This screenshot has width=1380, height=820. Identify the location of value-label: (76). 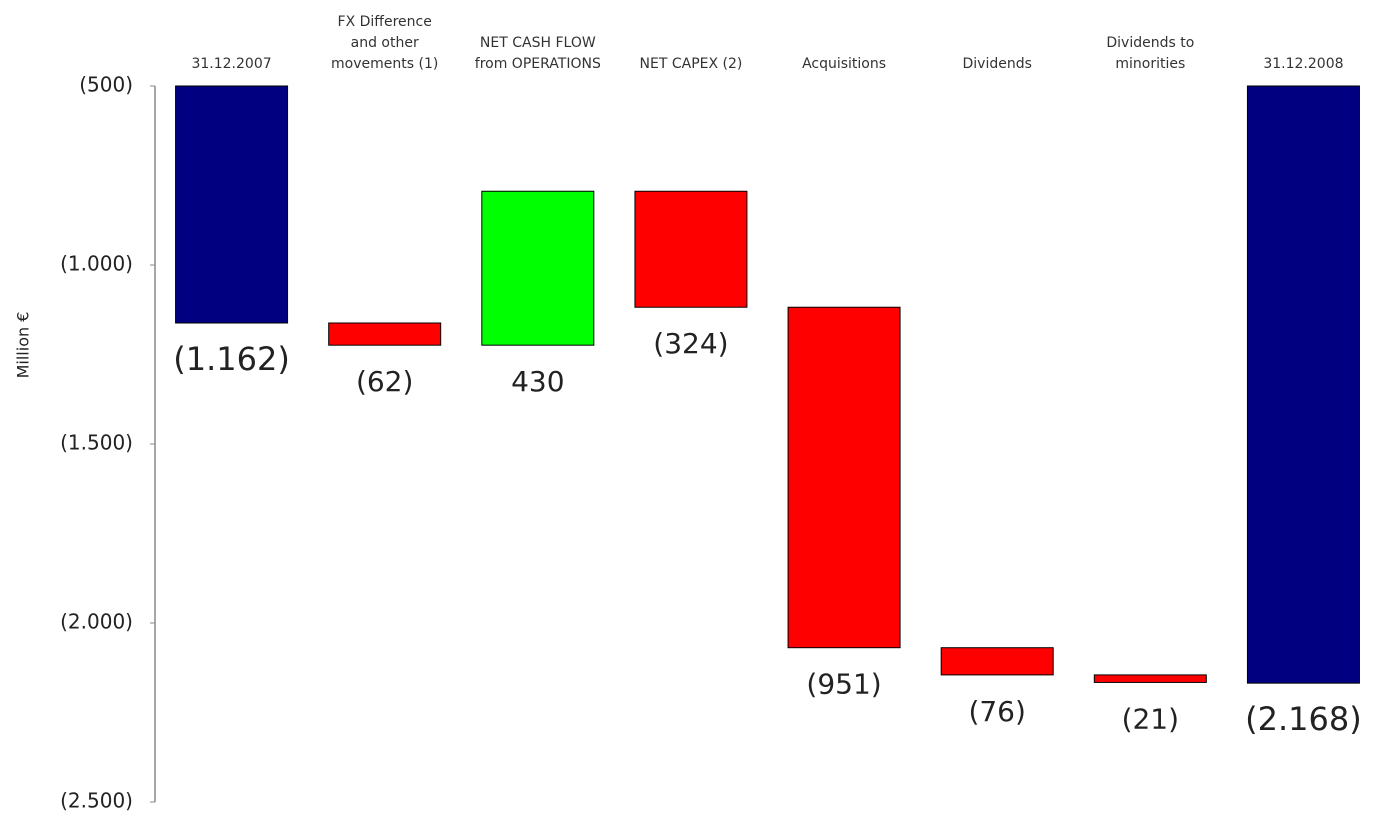
(996, 711).